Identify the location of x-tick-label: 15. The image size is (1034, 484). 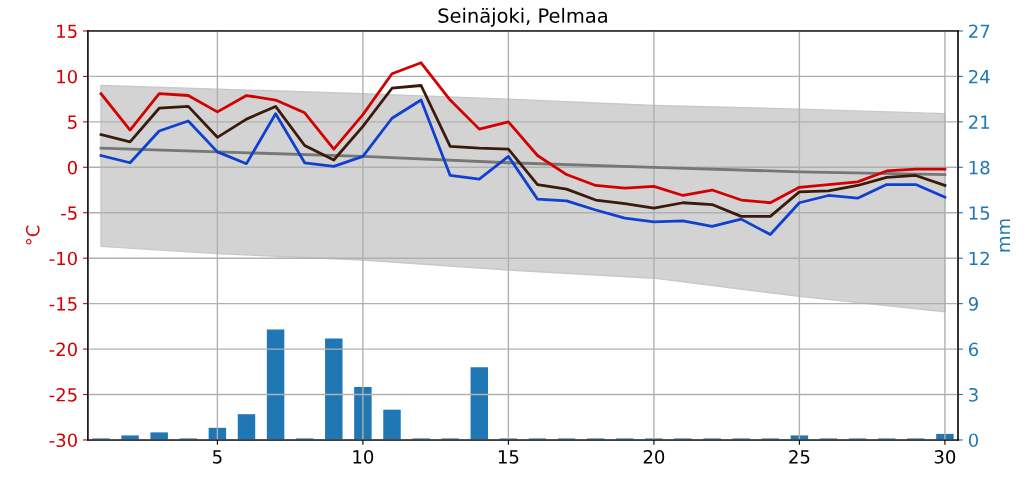
(508, 457).